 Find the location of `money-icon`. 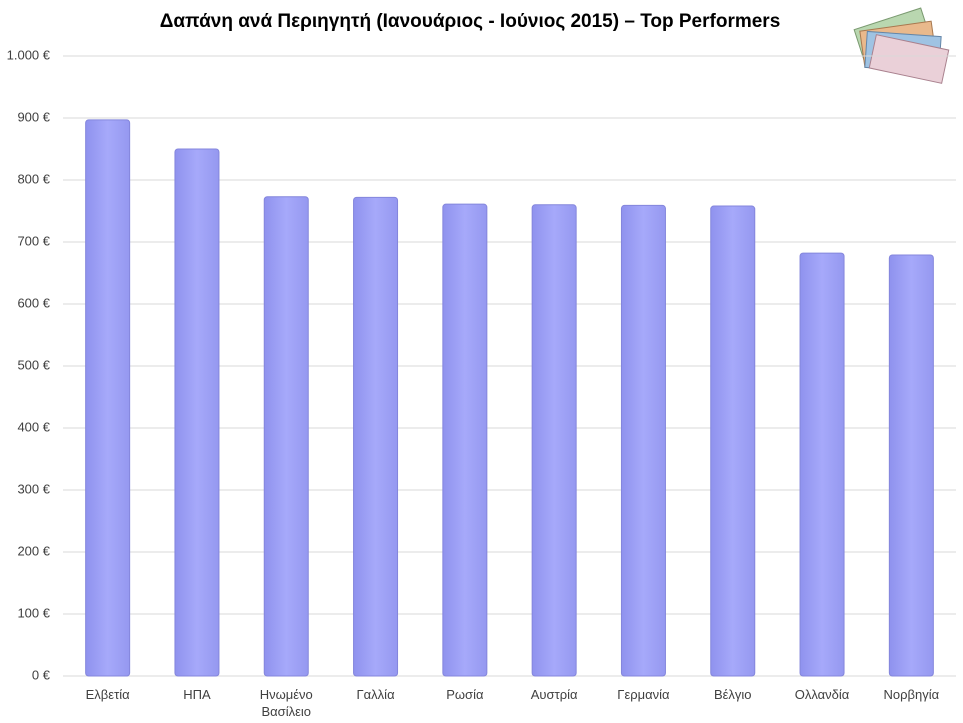

money-icon is located at coordinates (901, 45).